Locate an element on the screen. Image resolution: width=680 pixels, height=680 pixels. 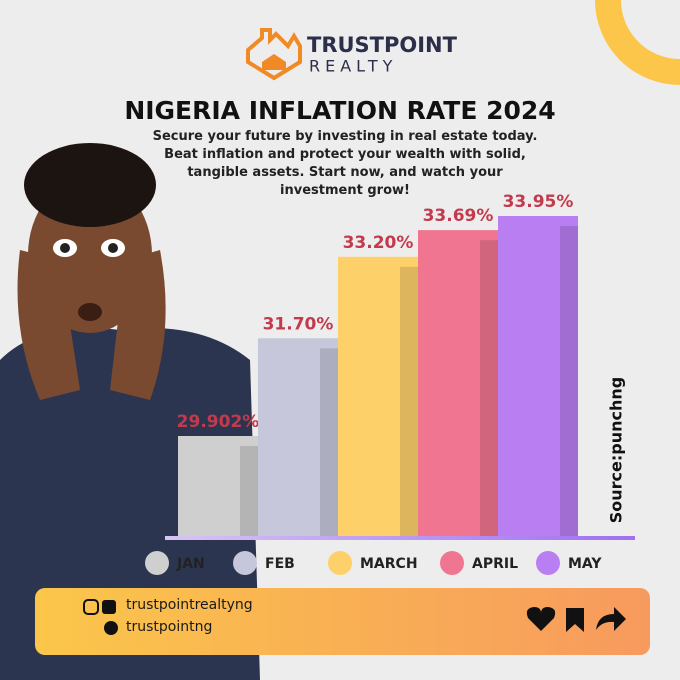
legend-label: FEB is located at coordinates (280, 564).